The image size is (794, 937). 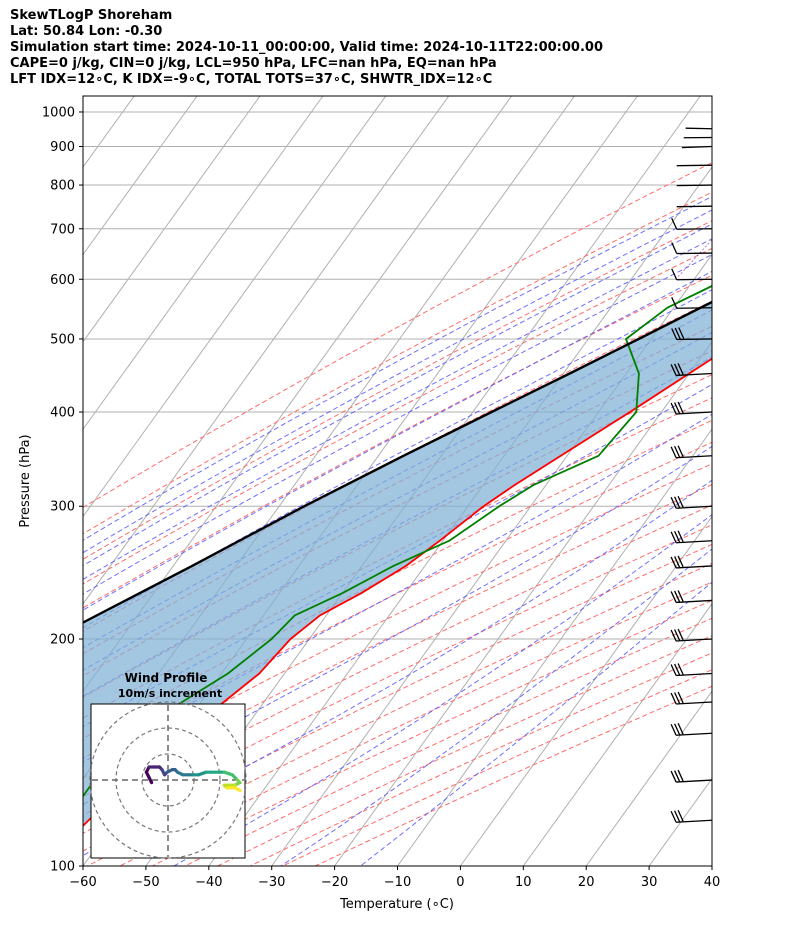 I want to click on wind-barbs, so click(x=691, y=475).